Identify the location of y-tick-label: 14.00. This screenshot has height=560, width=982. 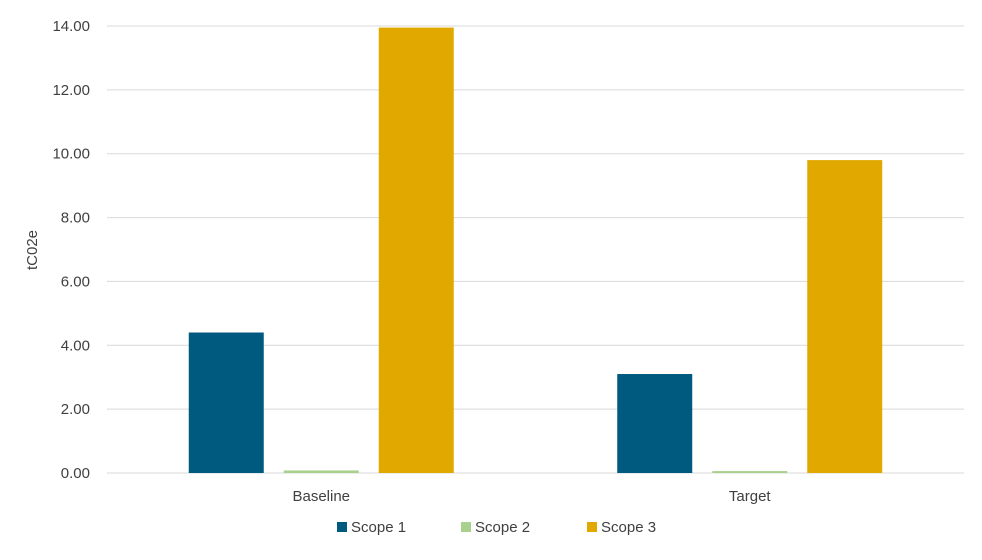
(71, 26).